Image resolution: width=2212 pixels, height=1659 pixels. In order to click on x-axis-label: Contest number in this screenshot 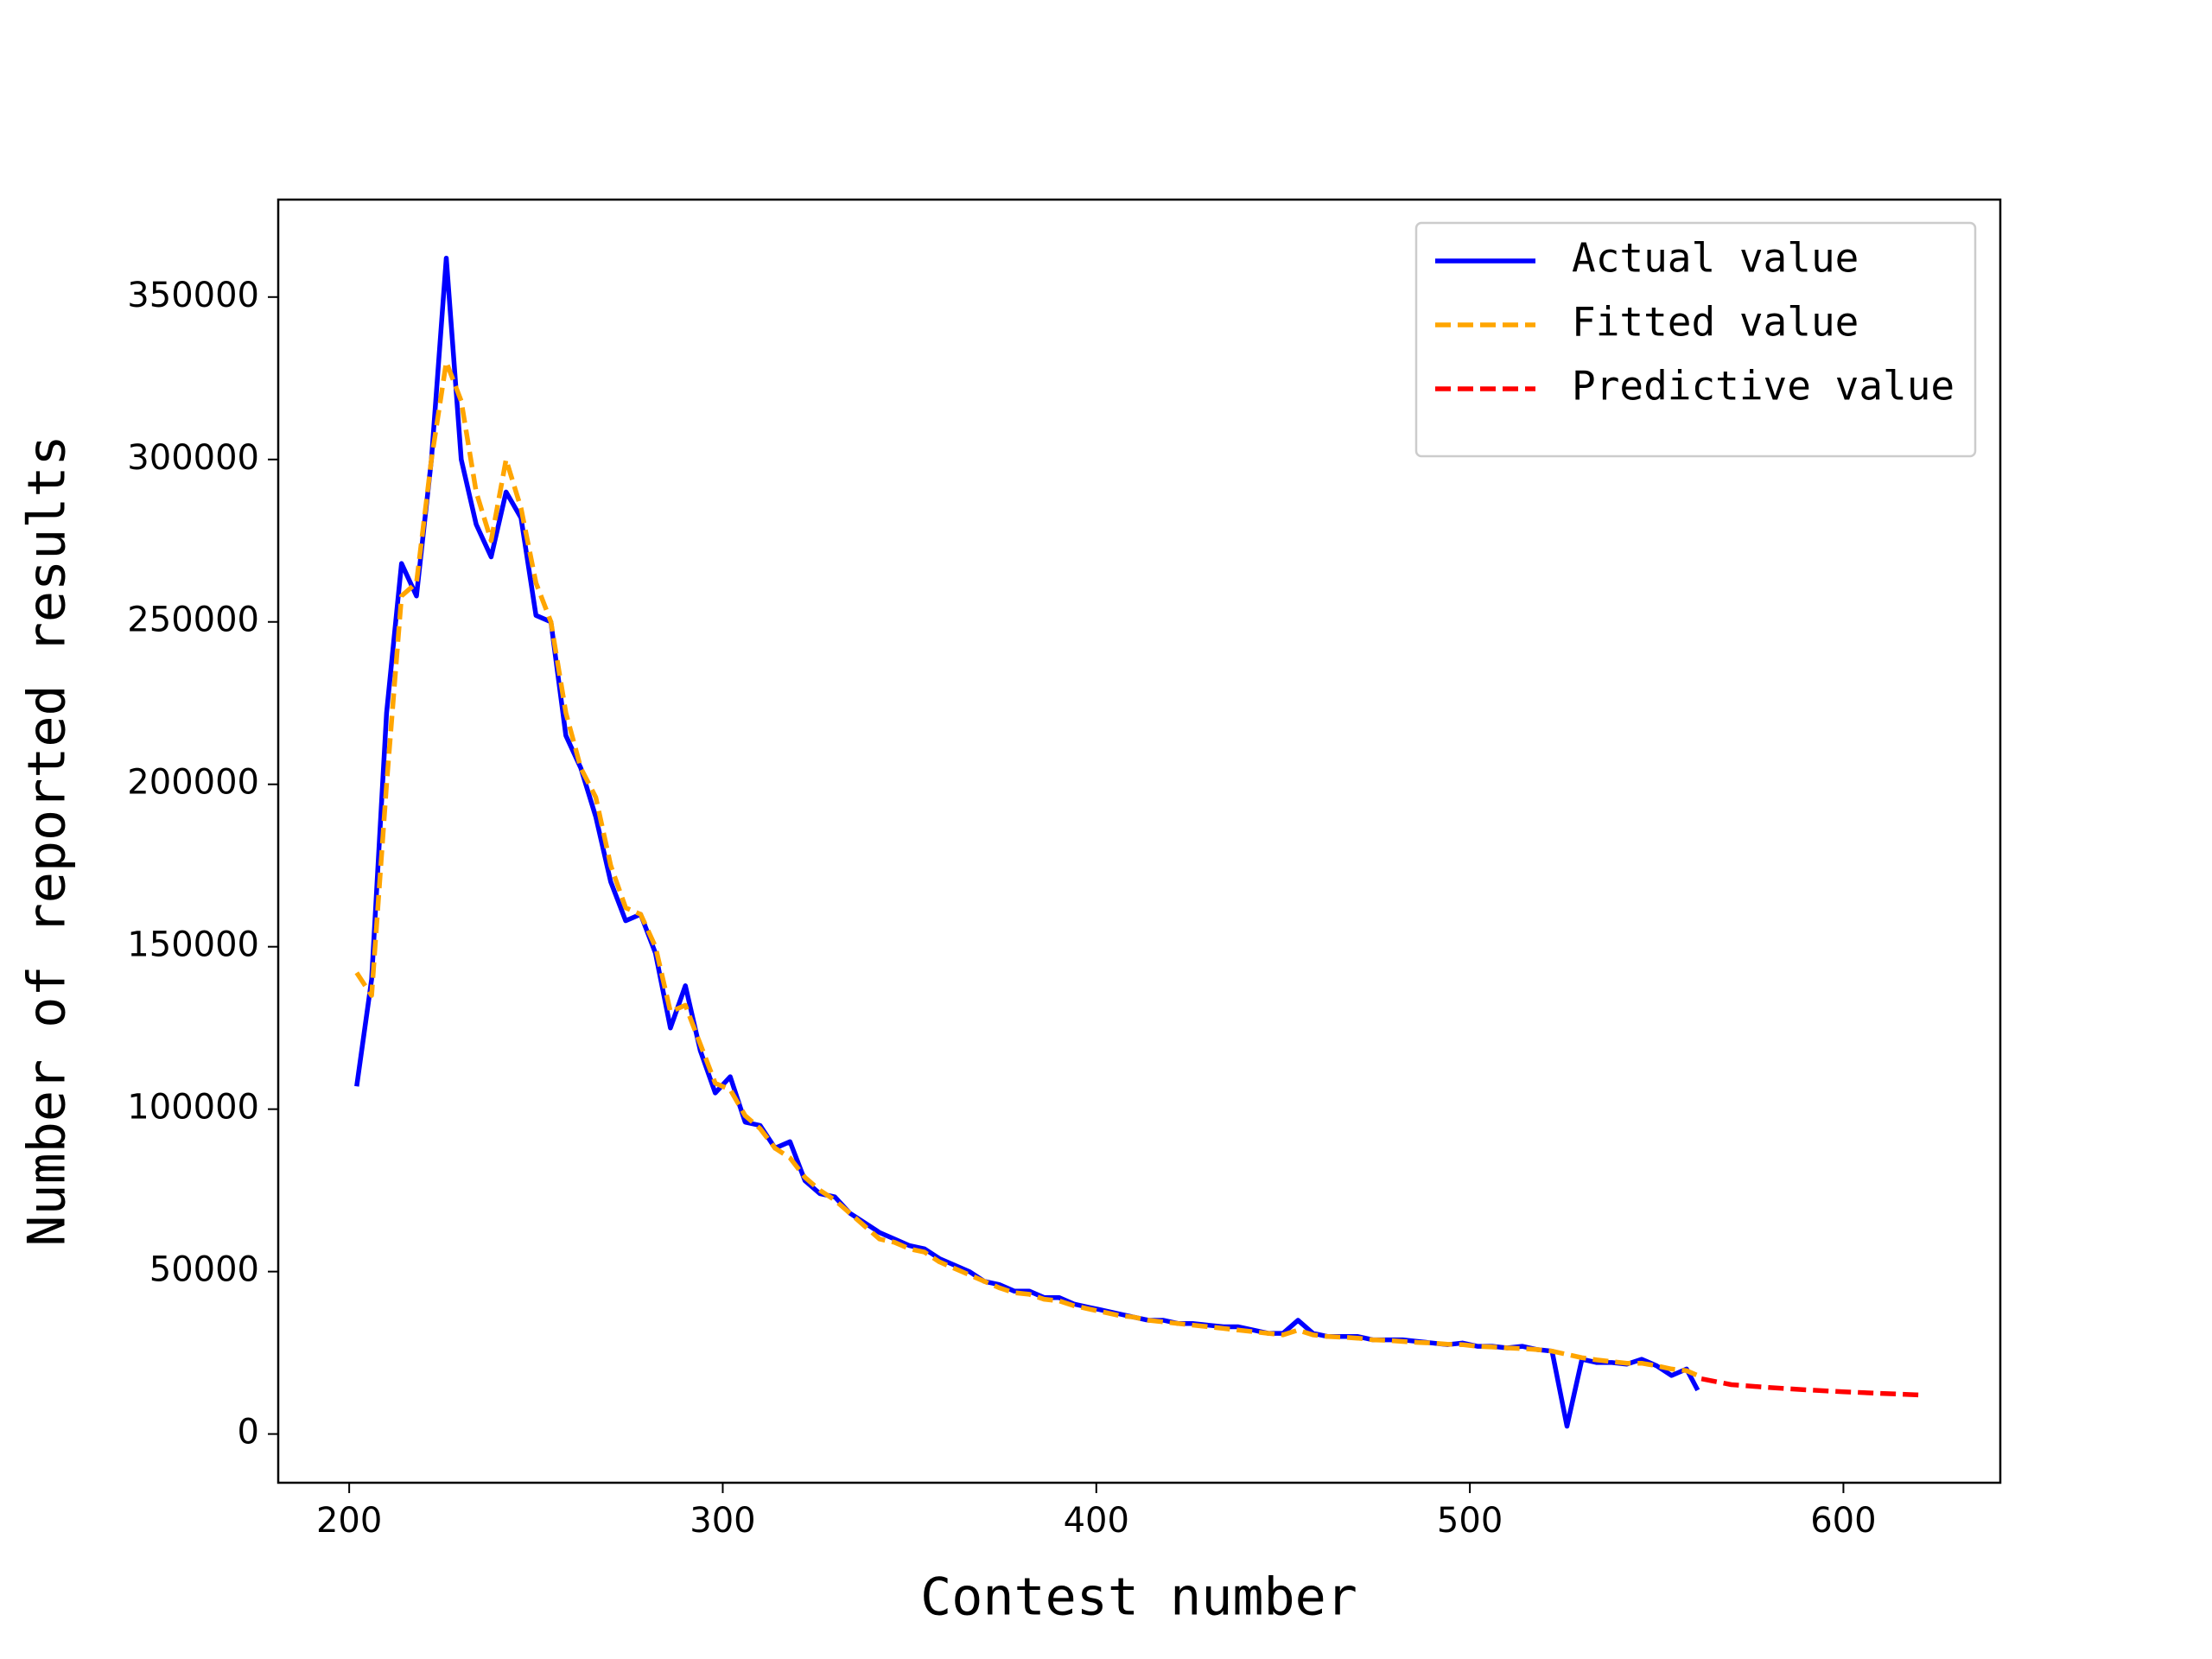, I will do `click(1138, 1597)`.